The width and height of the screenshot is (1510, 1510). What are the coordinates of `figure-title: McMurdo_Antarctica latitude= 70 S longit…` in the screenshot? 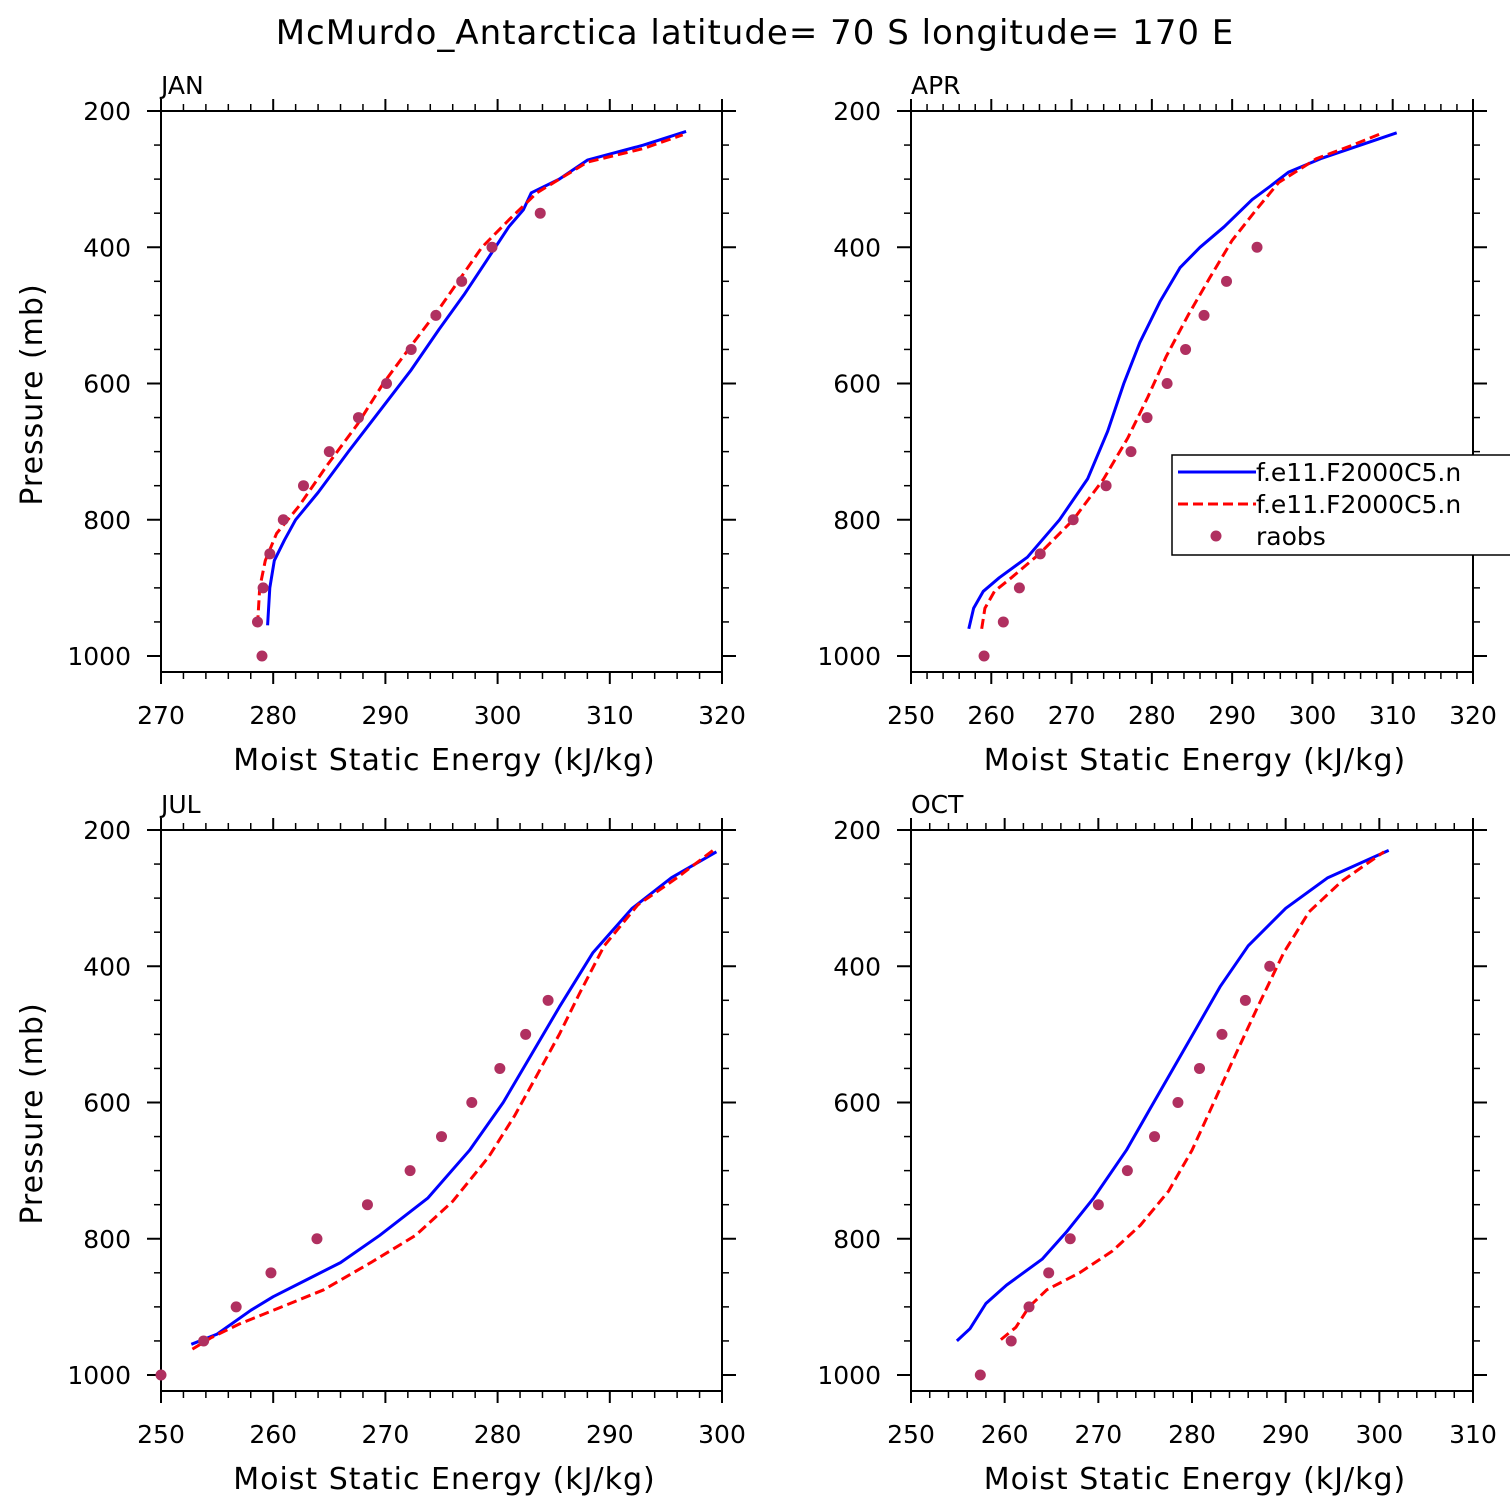 It's located at (755, 33).